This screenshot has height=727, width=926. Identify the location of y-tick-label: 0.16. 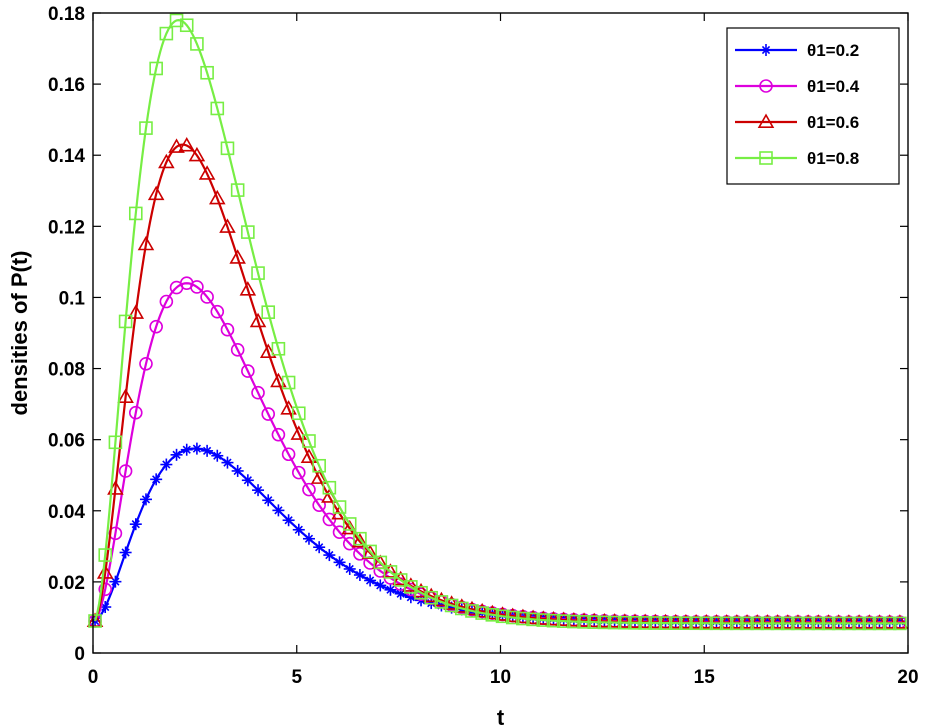
(66, 85).